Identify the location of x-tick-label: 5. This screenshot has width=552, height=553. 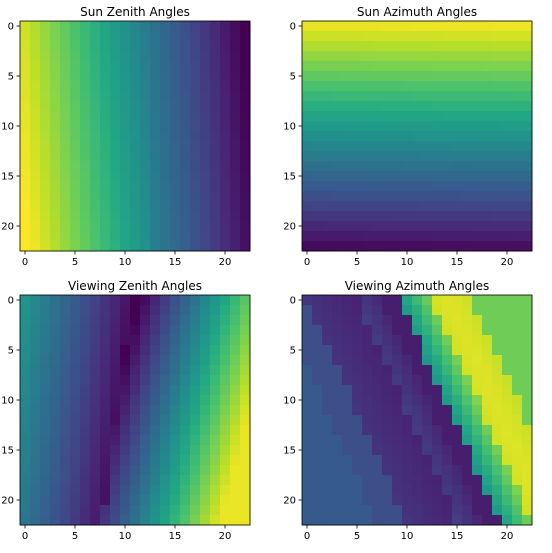
(75, 536).